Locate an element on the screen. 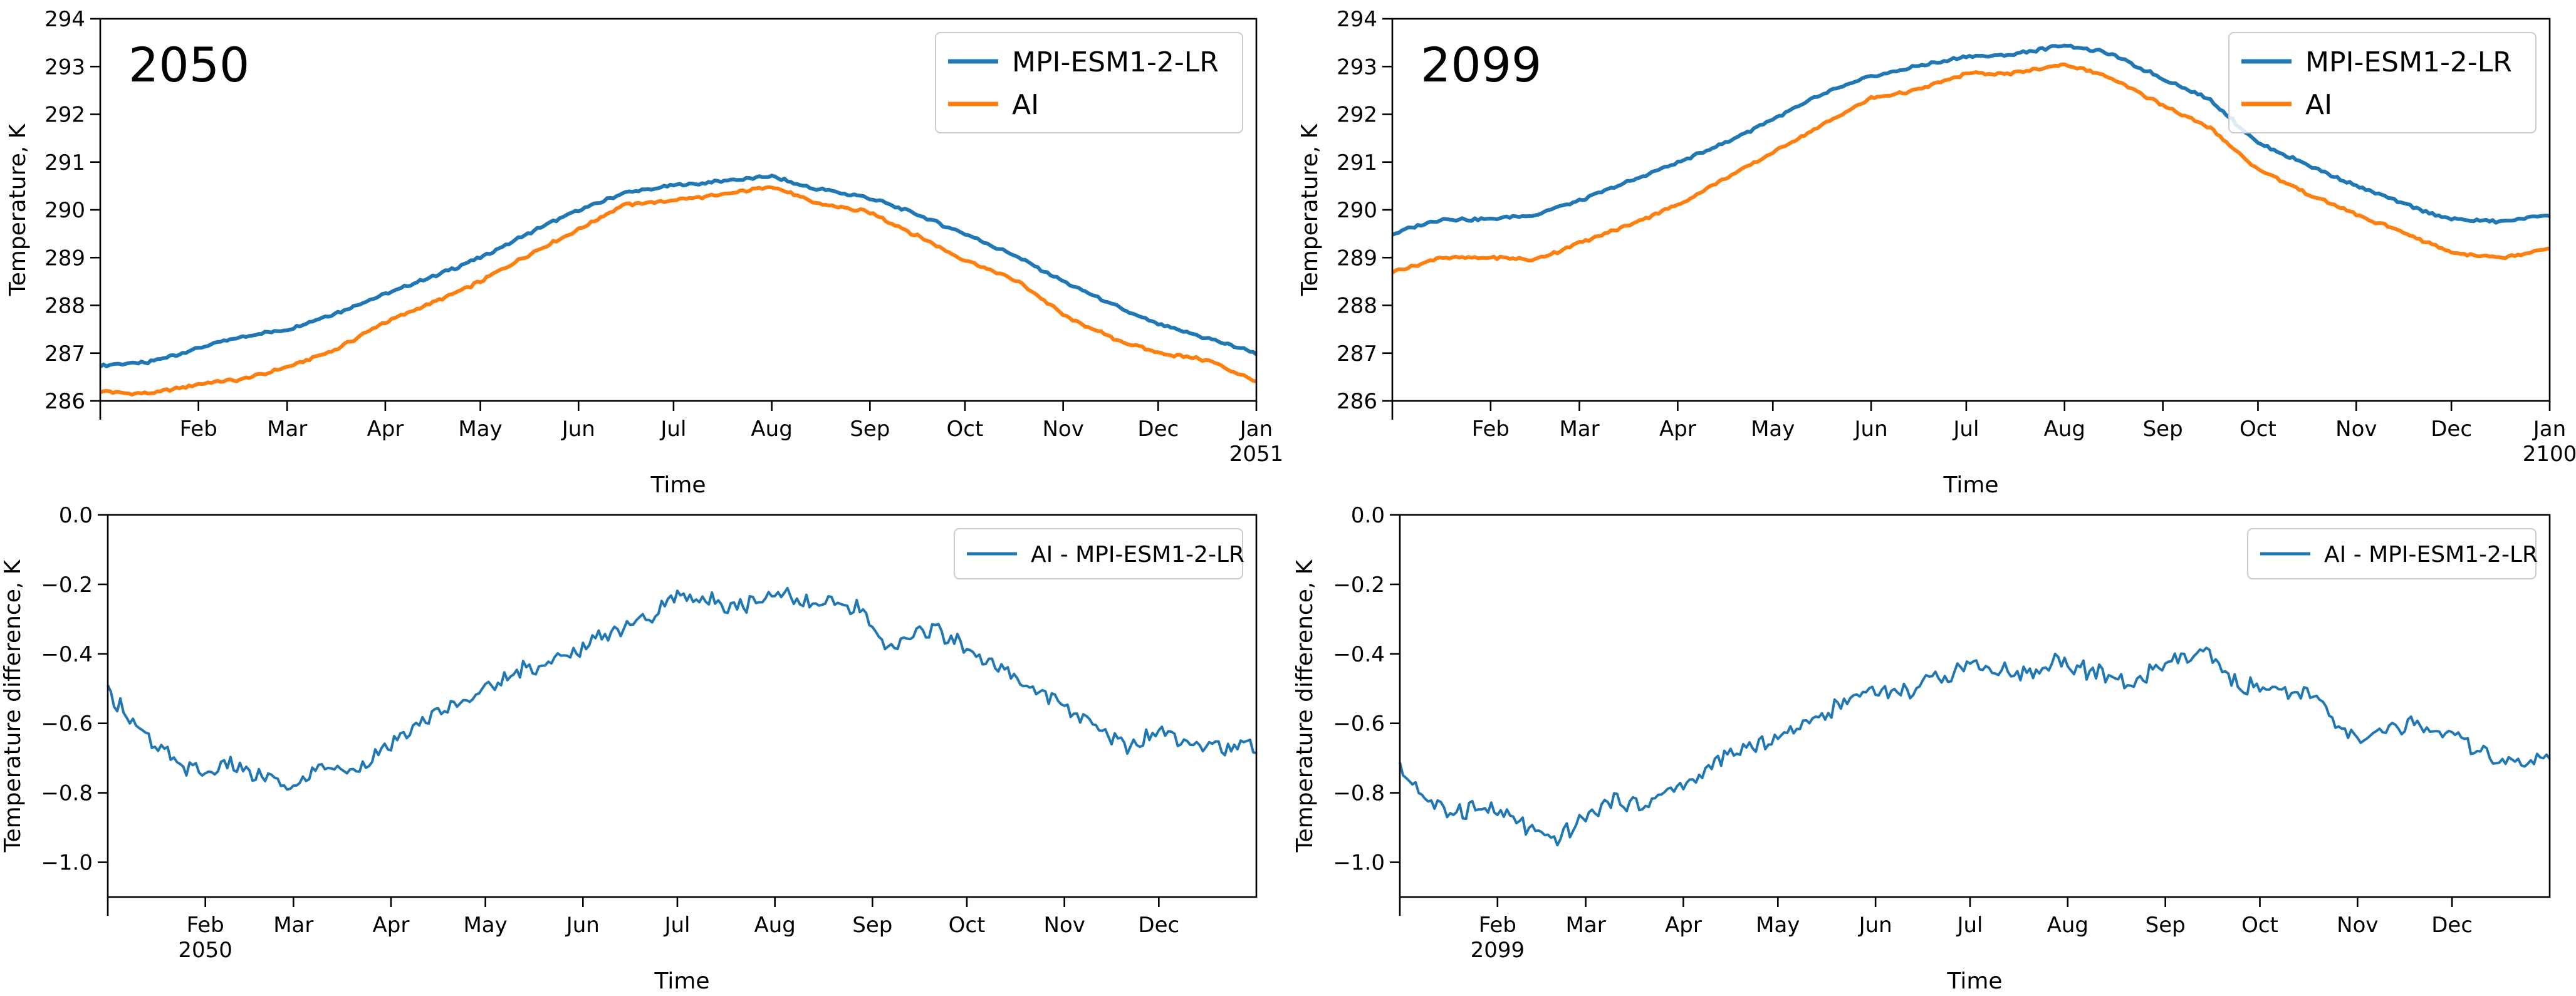 The height and width of the screenshot is (996, 2576). difference-2050-x-tick-label-5: Jul is located at coordinates (676, 925).